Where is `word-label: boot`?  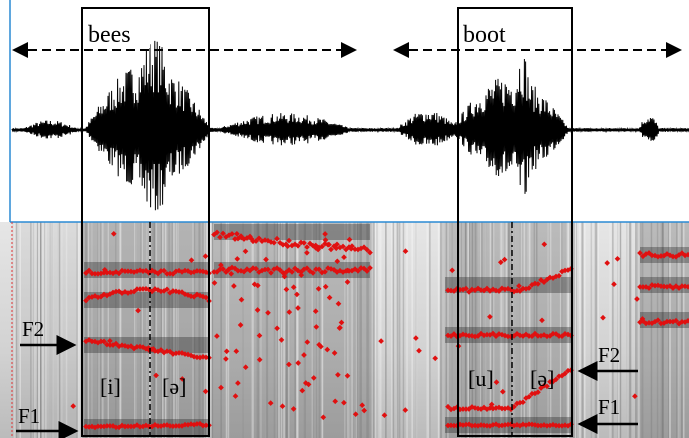
word-label: boot is located at coordinates (484, 35).